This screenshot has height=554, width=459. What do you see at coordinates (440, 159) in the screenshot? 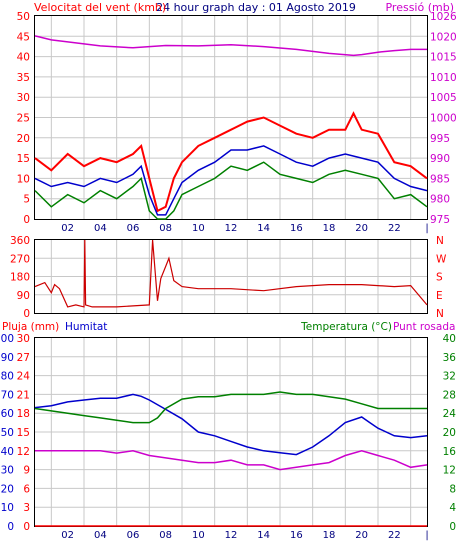
I see `y-tick-label: 990` at bounding box center [440, 159].